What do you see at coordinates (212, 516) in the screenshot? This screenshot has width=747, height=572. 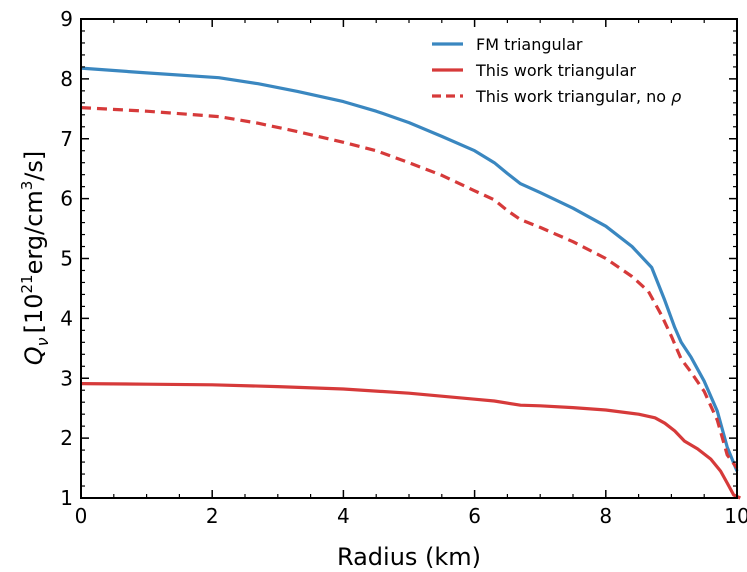 I see `x-tick-label: 2` at bounding box center [212, 516].